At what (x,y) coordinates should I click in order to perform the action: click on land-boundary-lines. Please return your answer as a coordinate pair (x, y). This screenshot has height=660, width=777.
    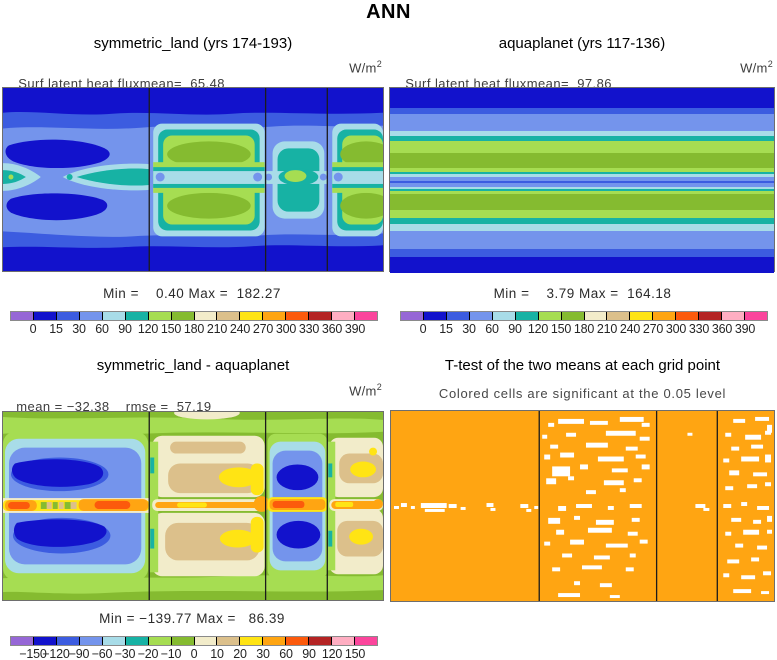
    Looking at the image, I should click on (238, 506).